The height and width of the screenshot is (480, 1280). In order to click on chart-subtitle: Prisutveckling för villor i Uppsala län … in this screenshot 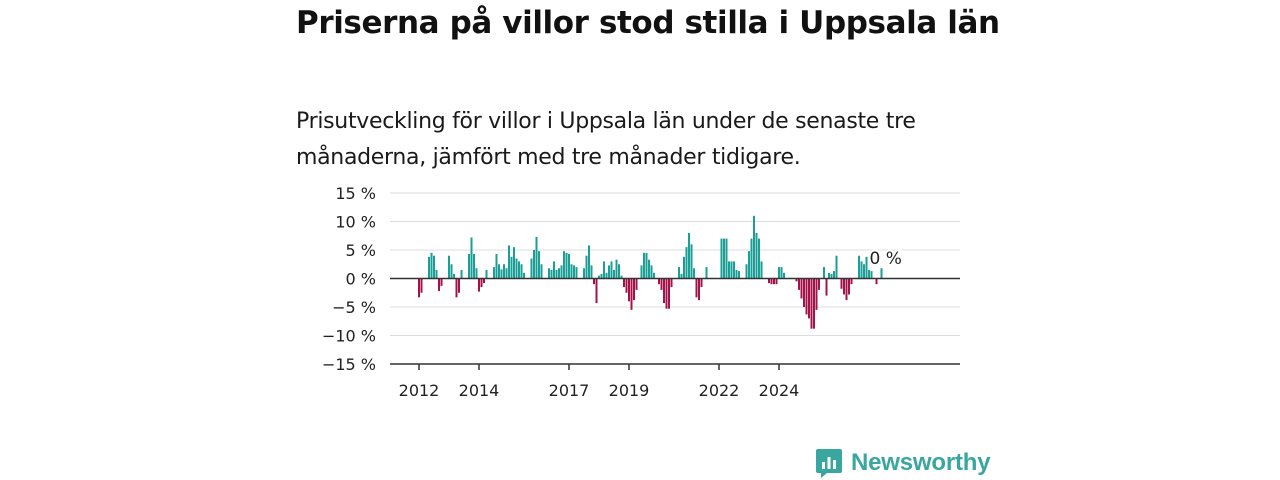, I will do `click(606, 139)`.